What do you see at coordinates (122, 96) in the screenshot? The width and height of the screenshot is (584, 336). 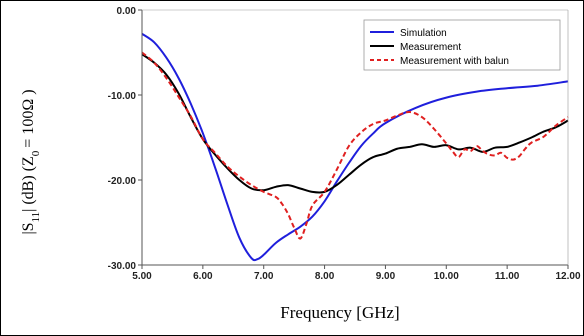 I see `y-tick-label: -10.00` at bounding box center [122, 96].